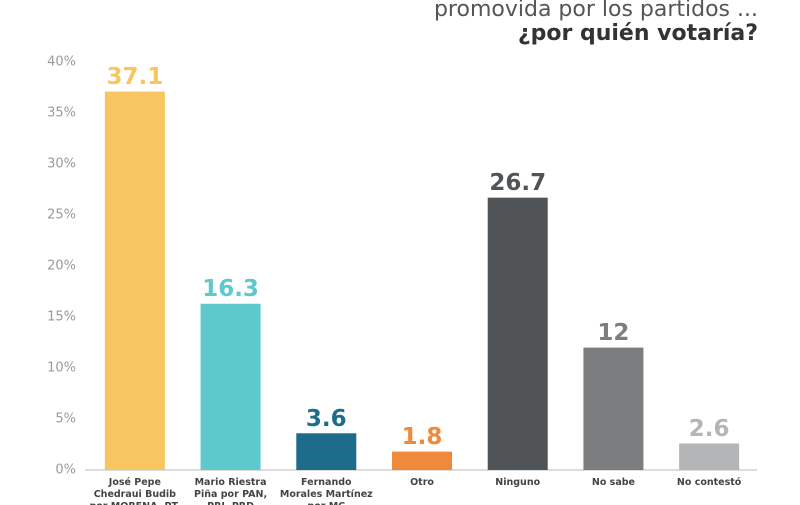 Image resolution: width=800 pixels, height=505 pixels. What do you see at coordinates (326, 491) in the screenshot?
I see `x-tick-label: Fernando Morales Martínez por MC` at bounding box center [326, 491].